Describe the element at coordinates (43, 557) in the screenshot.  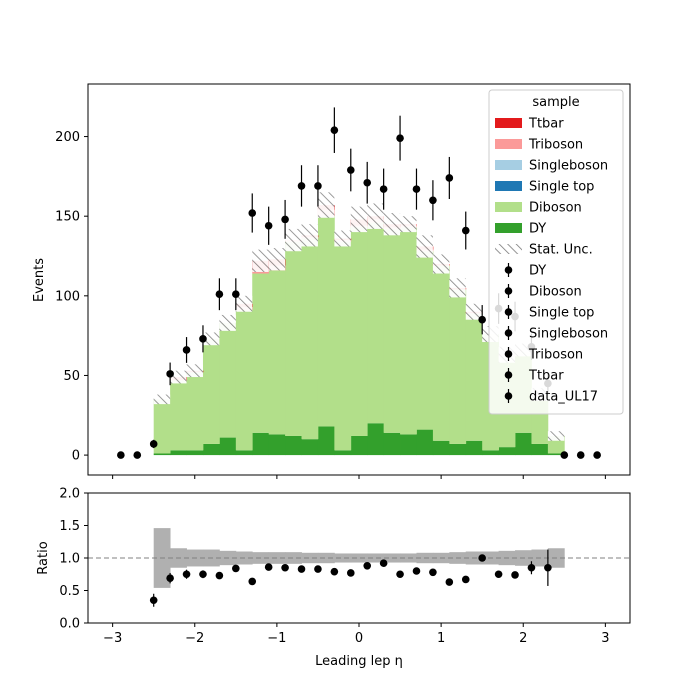
I see `ratio-y-axis-label: Ratio` at that location.